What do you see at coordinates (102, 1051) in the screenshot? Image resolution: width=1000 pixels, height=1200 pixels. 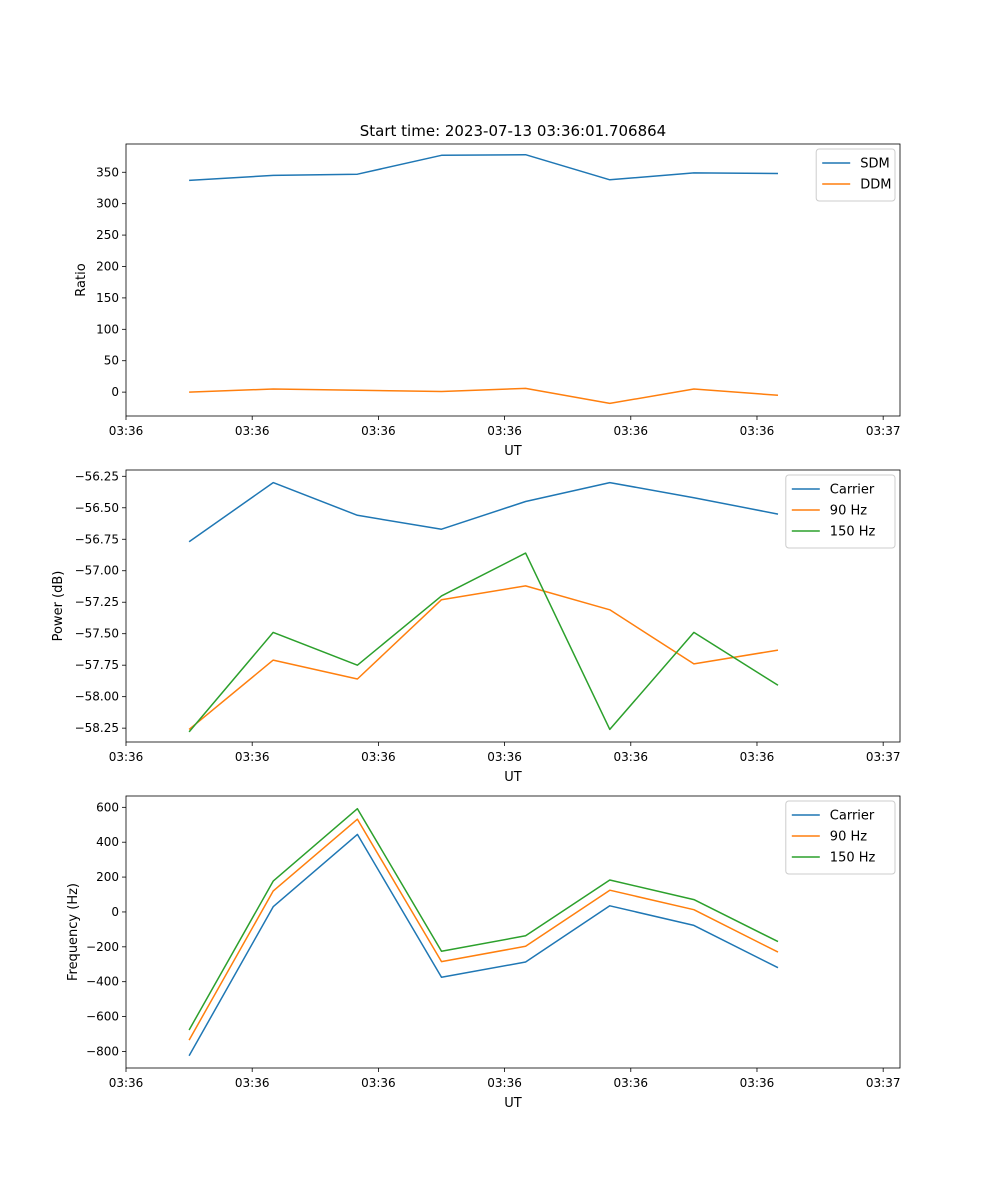 I see `y-tick-label: −800` at bounding box center [102, 1051].